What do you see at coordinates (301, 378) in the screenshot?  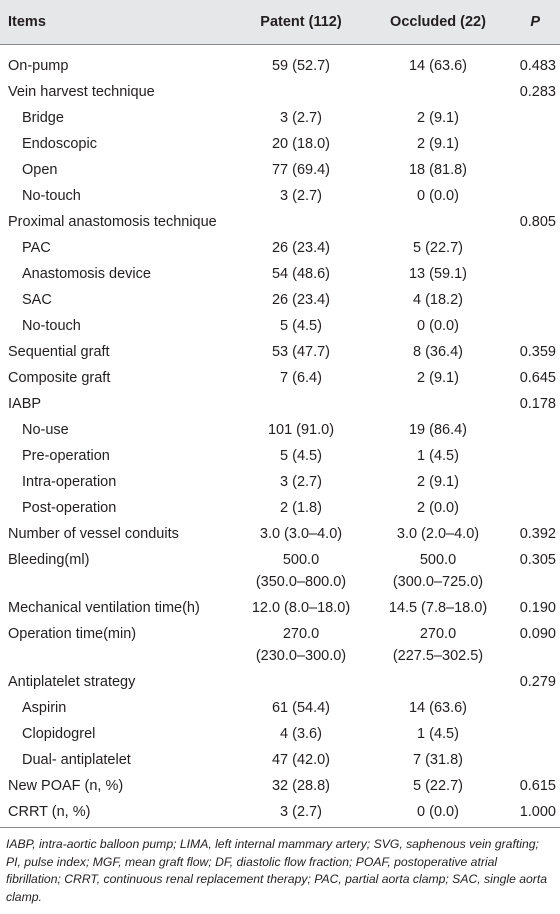 I see `cell: 7 (6.4)` at bounding box center [301, 378].